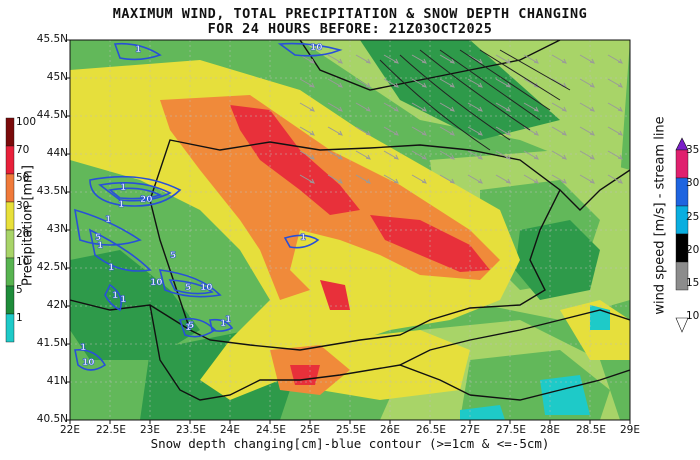 The height and width of the screenshot is (460, 700). Describe the element at coordinates (682, 276) in the screenshot. I see `wind-colorbar-segment` at that location.